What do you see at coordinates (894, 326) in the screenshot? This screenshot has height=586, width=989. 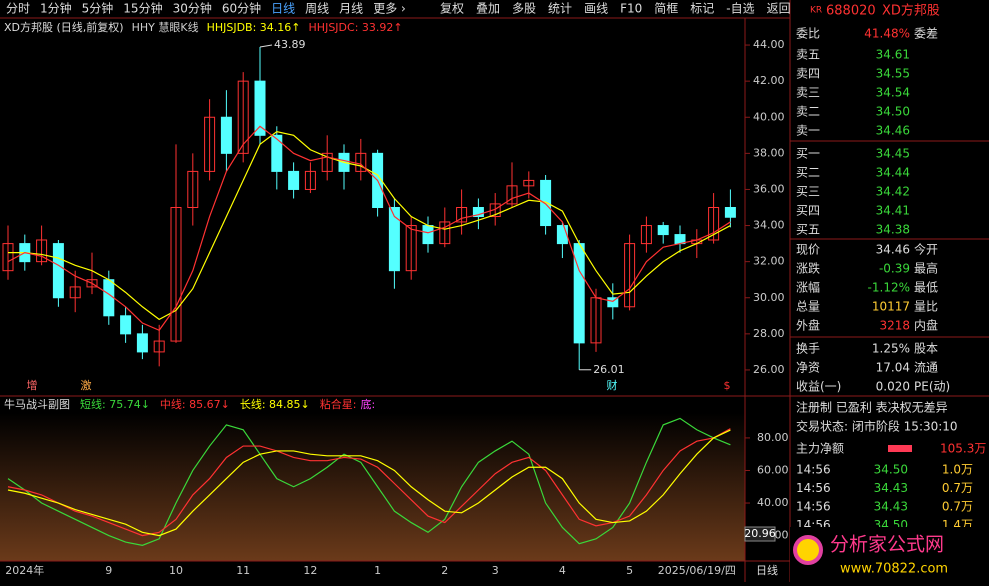 I see `stat-value: 3218` at bounding box center [894, 326].